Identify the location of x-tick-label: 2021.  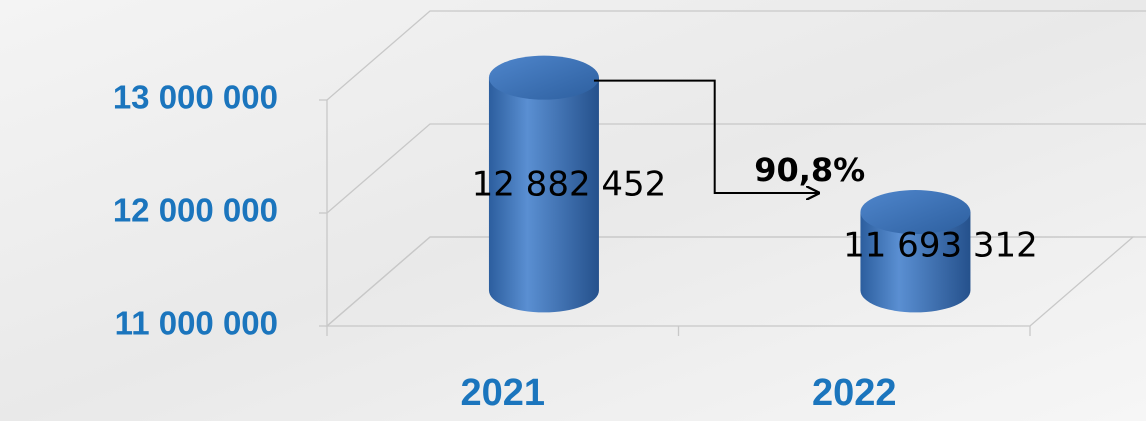
(502, 393).